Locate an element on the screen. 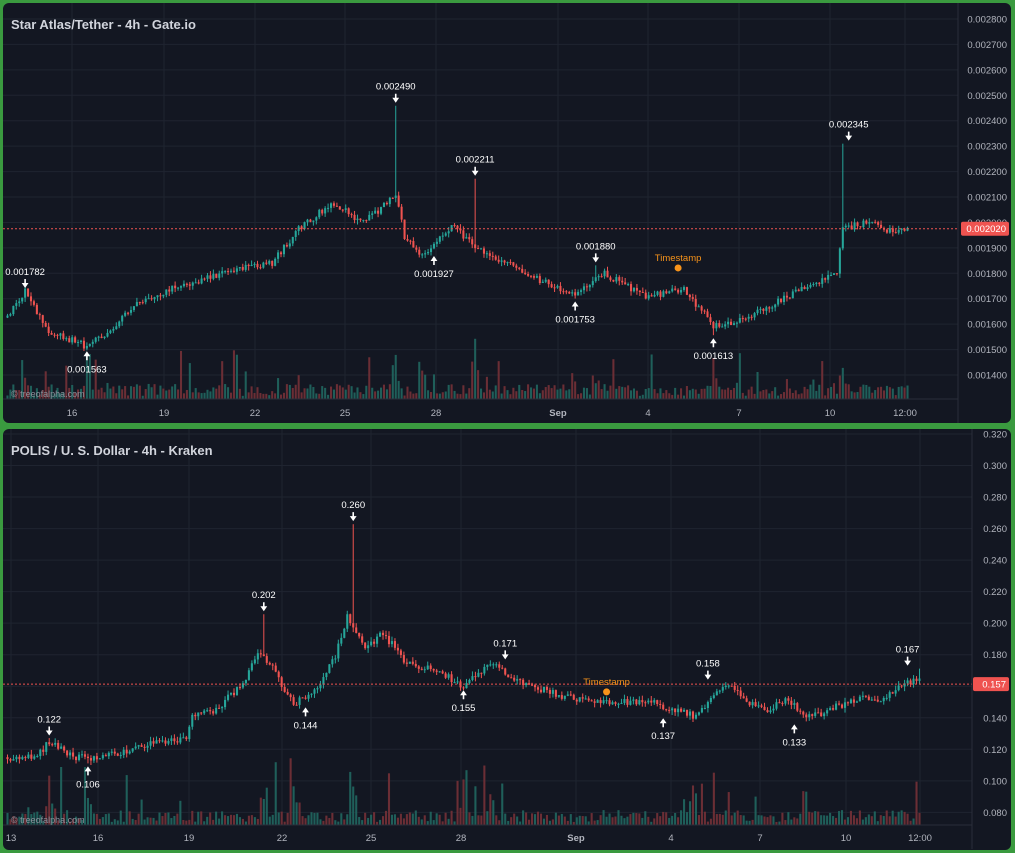 This screenshot has width=1015, height=853. y-tick-label: 0.200 is located at coordinates (995, 624).